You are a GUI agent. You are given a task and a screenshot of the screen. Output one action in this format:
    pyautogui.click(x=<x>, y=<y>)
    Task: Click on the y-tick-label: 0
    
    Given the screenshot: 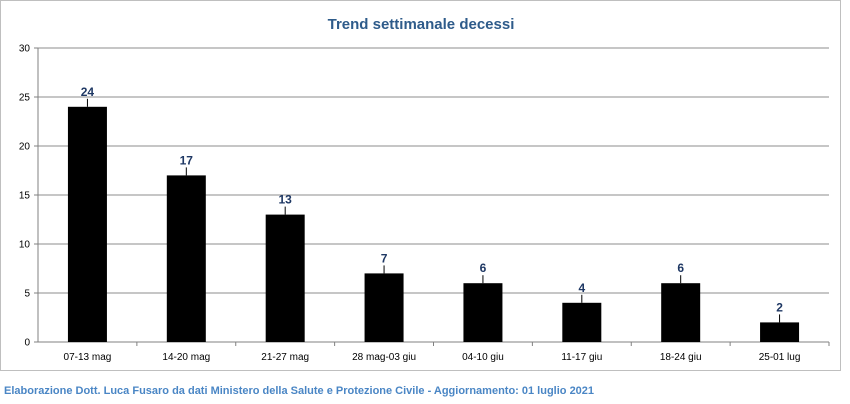 What is the action you would take?
    pyautogui.click(x=27, y=343)
    